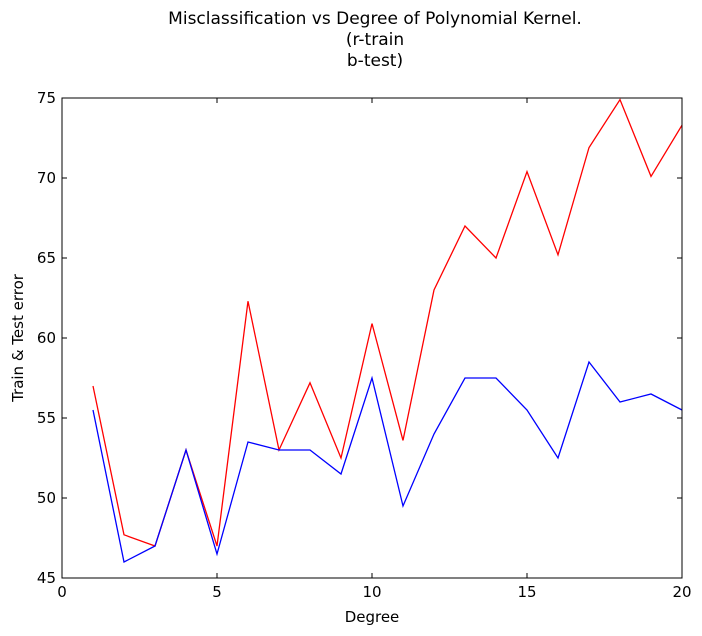 This screenshot has width=702, height=636. I want to click on y-tick-label: 75, so click(46, 98).